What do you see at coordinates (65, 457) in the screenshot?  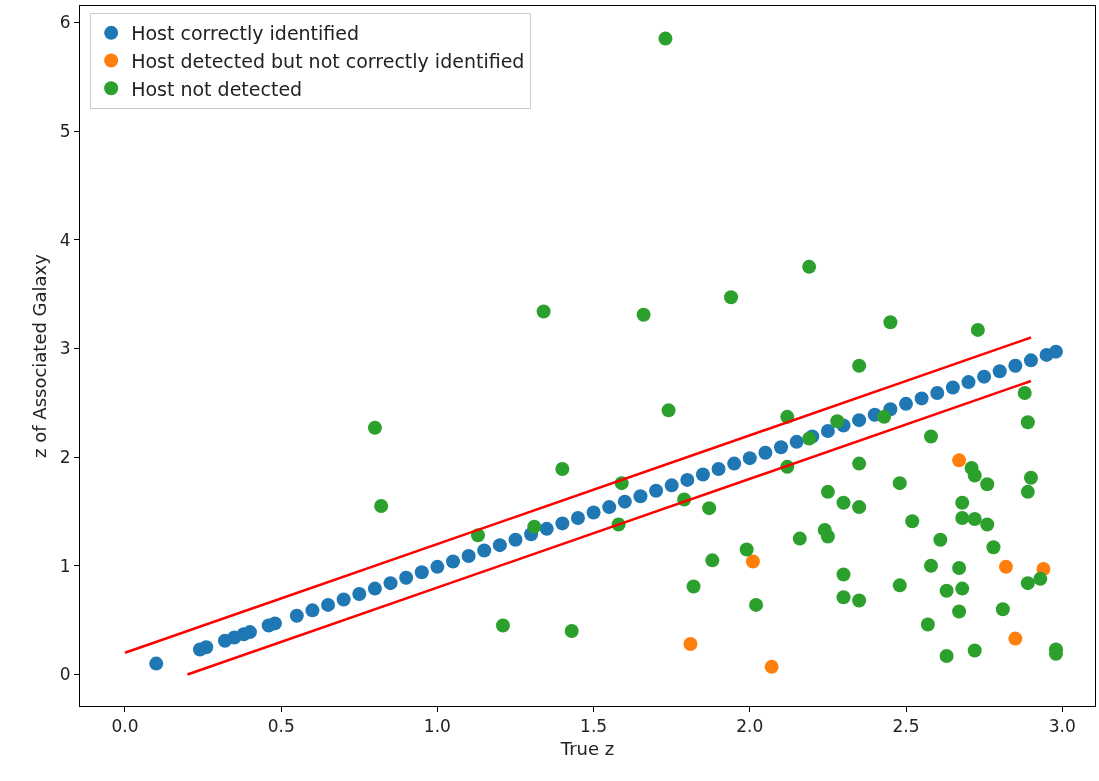 I see `y-tick-label: 2` at bounding box center [65, 457].